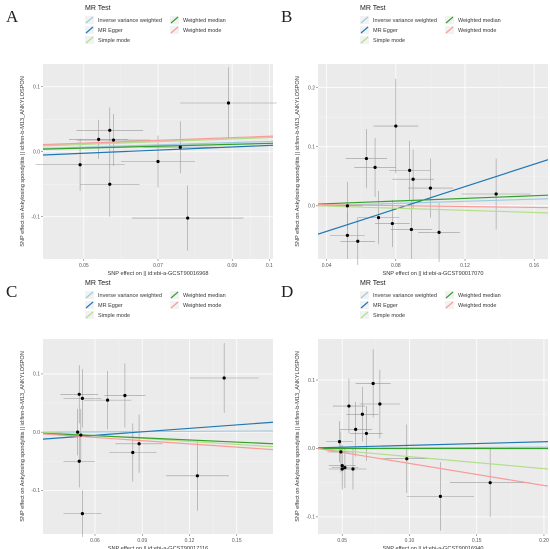 This screenshot has height=549, width=550. What do you see at coordinates (311, 88) in the screenshot?
I see `y-tick-label: 0.2` at bounding box center [311, 88].